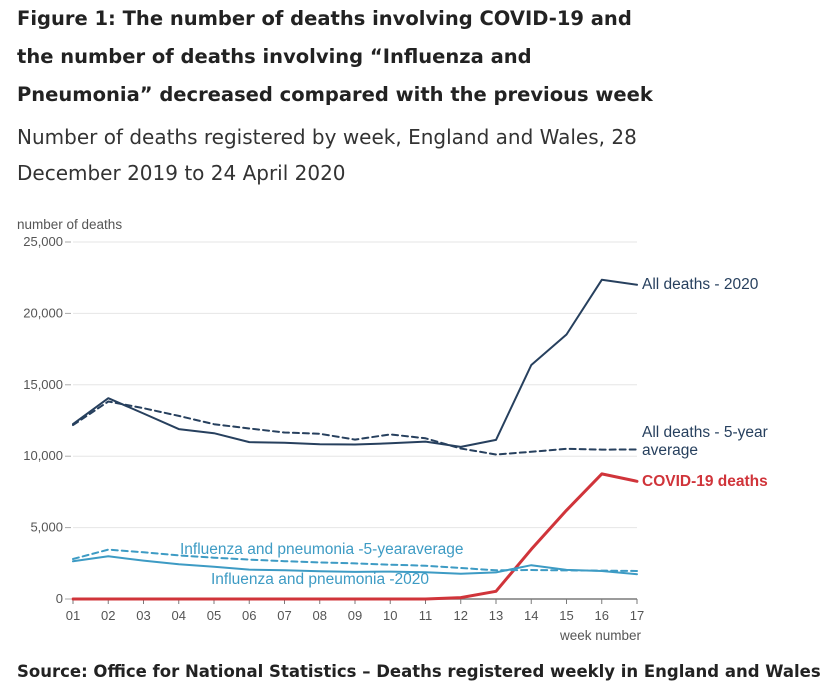 This screenshot has height=691, width=831. Describe the element at coordinates (531, 615) in the screenshot. I see `x-tick-label: 14` at that location.